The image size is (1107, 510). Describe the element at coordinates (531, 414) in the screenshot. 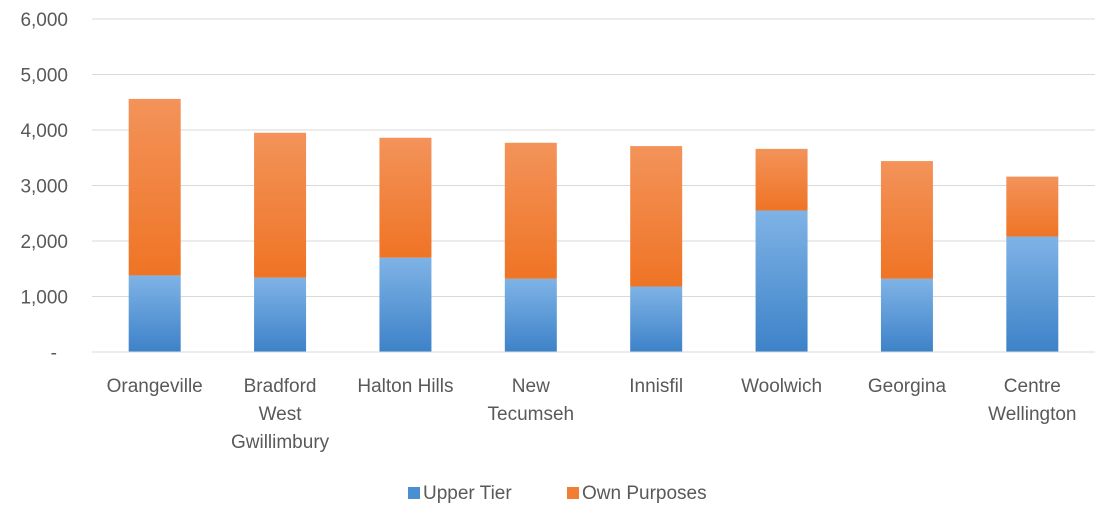

I see `x-tick-label: Tecumseh` at that location.